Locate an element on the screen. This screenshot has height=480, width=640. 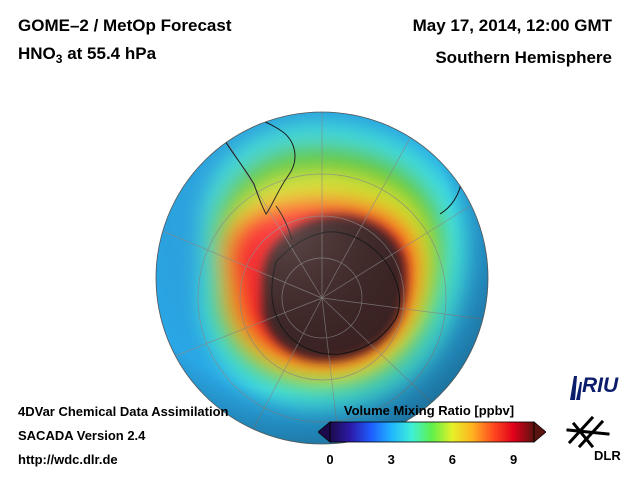
colorbar is located at coordinates (432, 432).